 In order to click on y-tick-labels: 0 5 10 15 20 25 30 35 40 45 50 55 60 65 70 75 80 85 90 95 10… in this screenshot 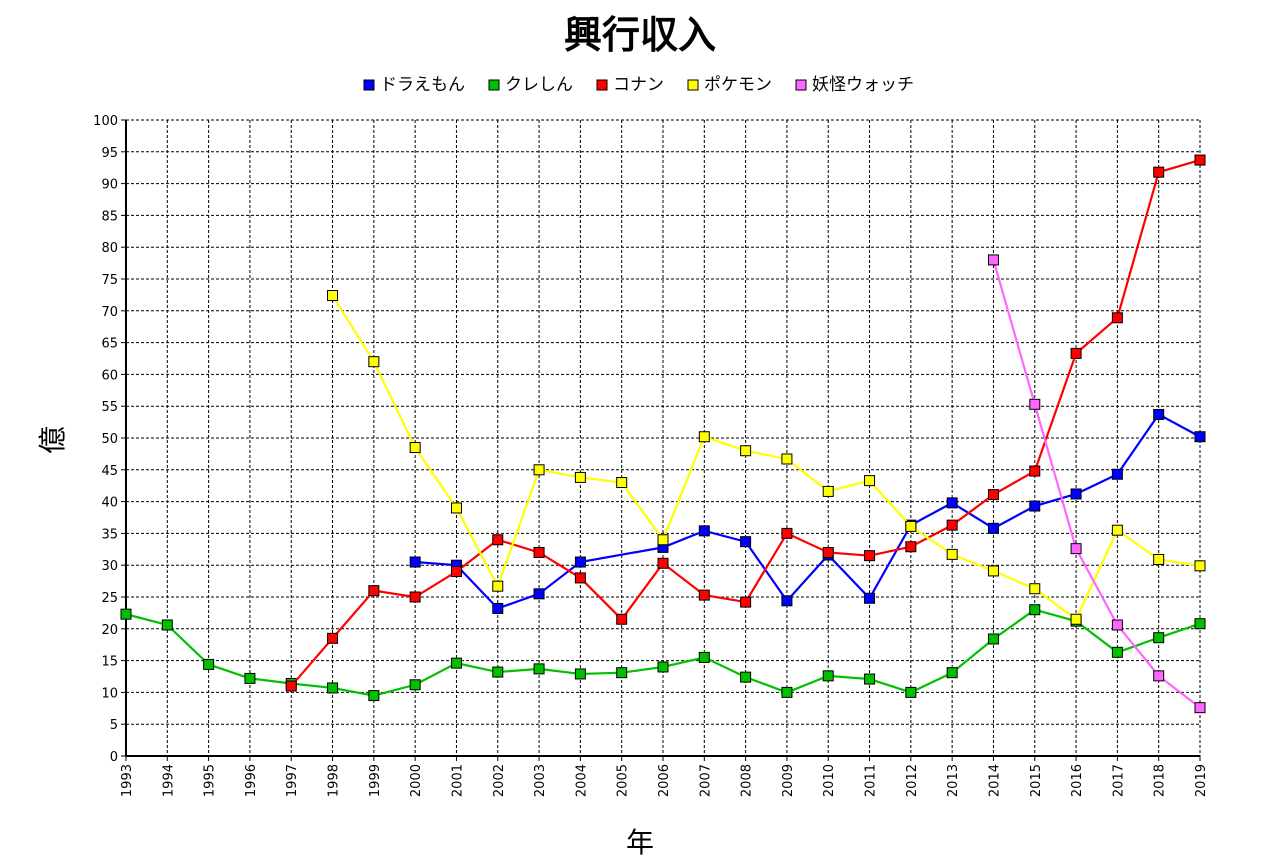, I will do `click(109, 439)`.